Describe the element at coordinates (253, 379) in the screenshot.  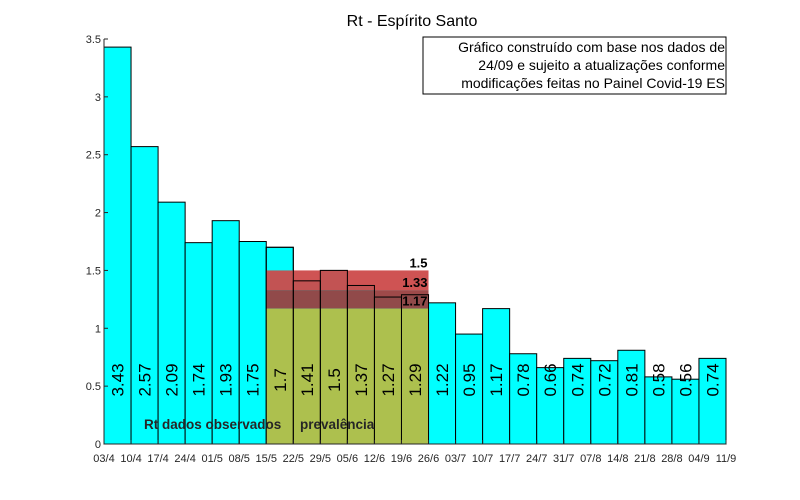
I see `value-label-6: 1.75` at that location.